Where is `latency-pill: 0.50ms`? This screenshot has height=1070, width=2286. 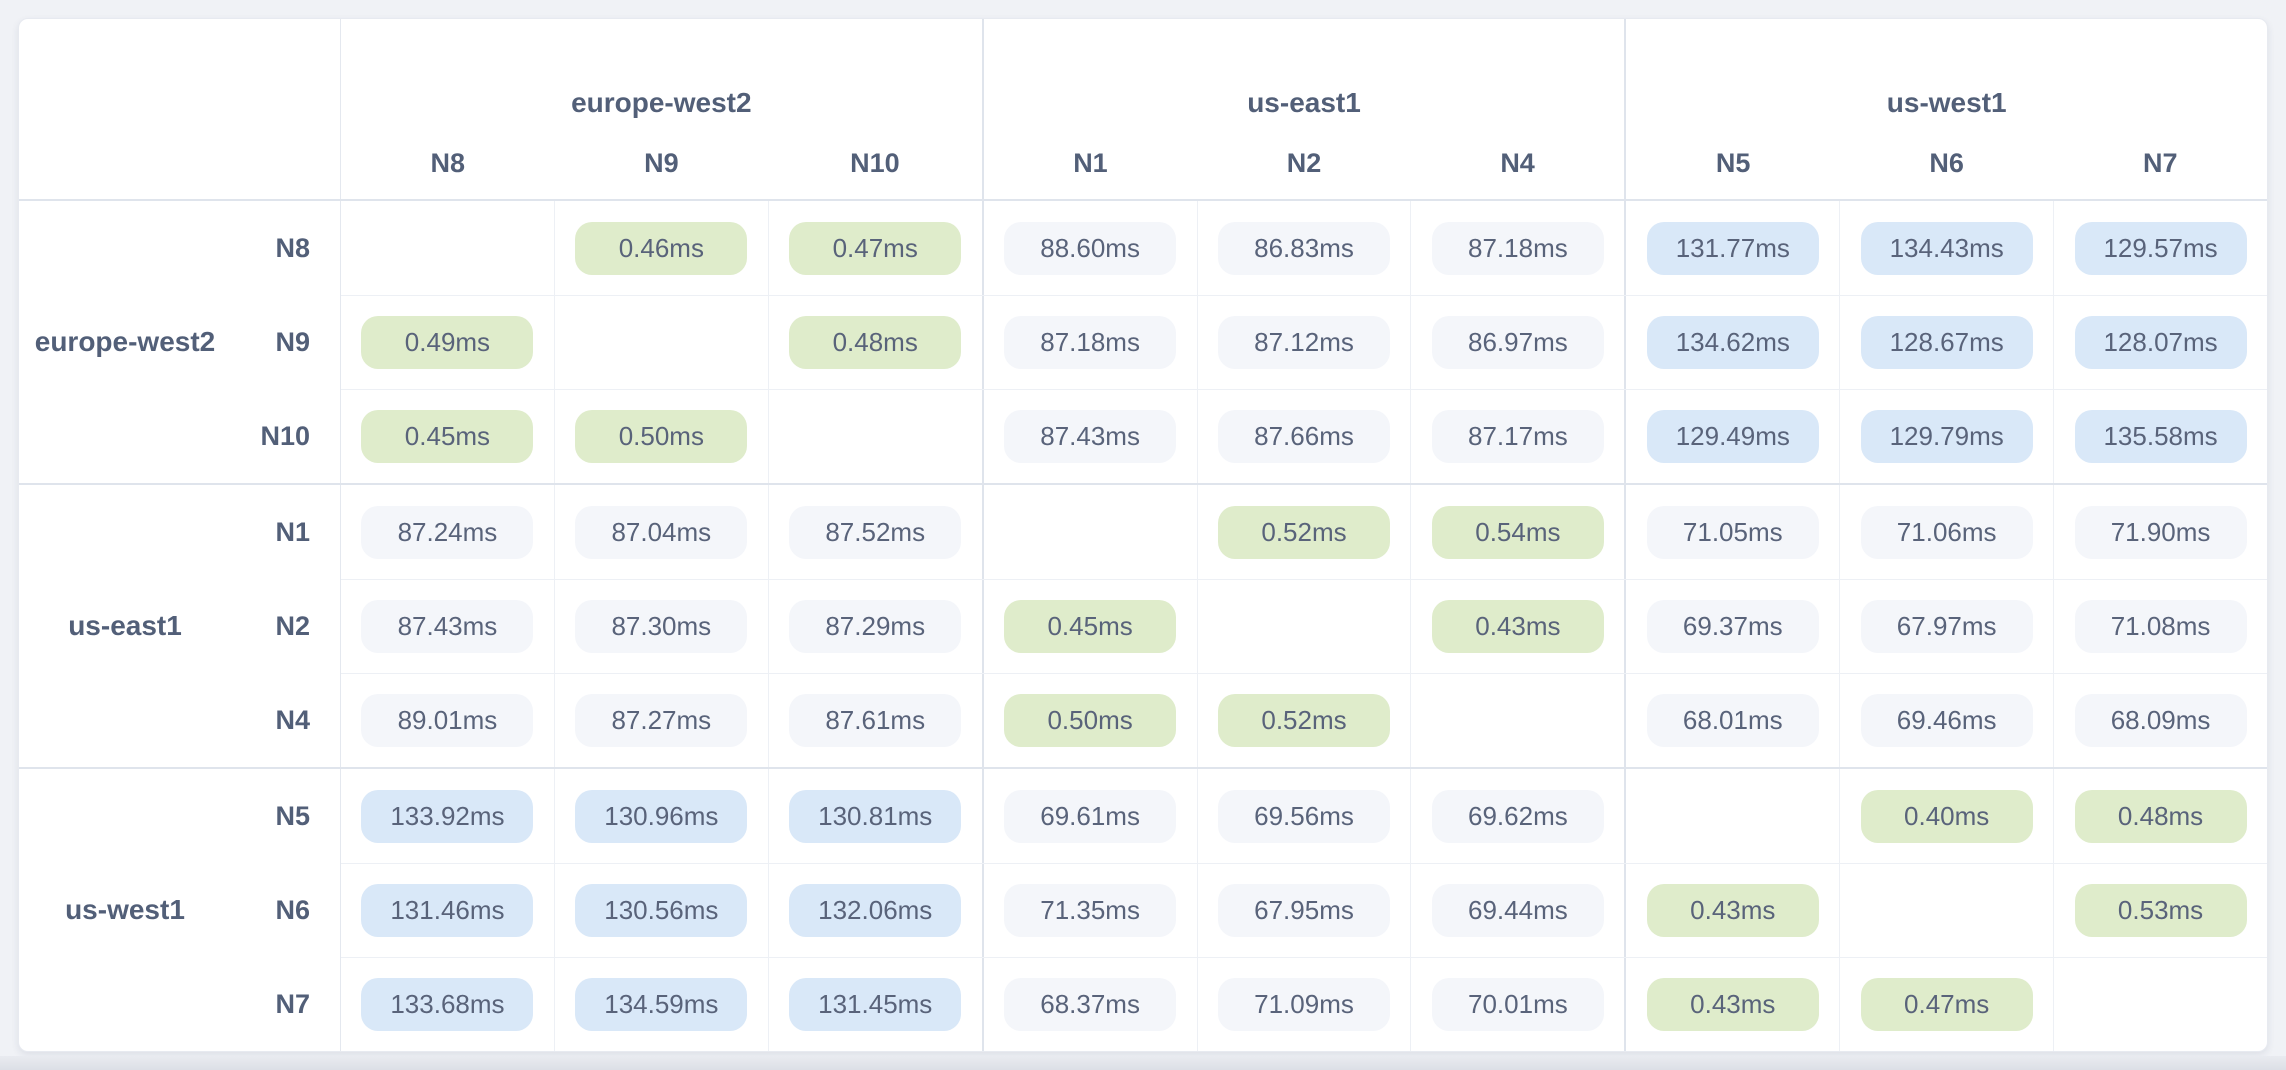
latency-pill: 0.50ms is located at coordinates (661, 436).